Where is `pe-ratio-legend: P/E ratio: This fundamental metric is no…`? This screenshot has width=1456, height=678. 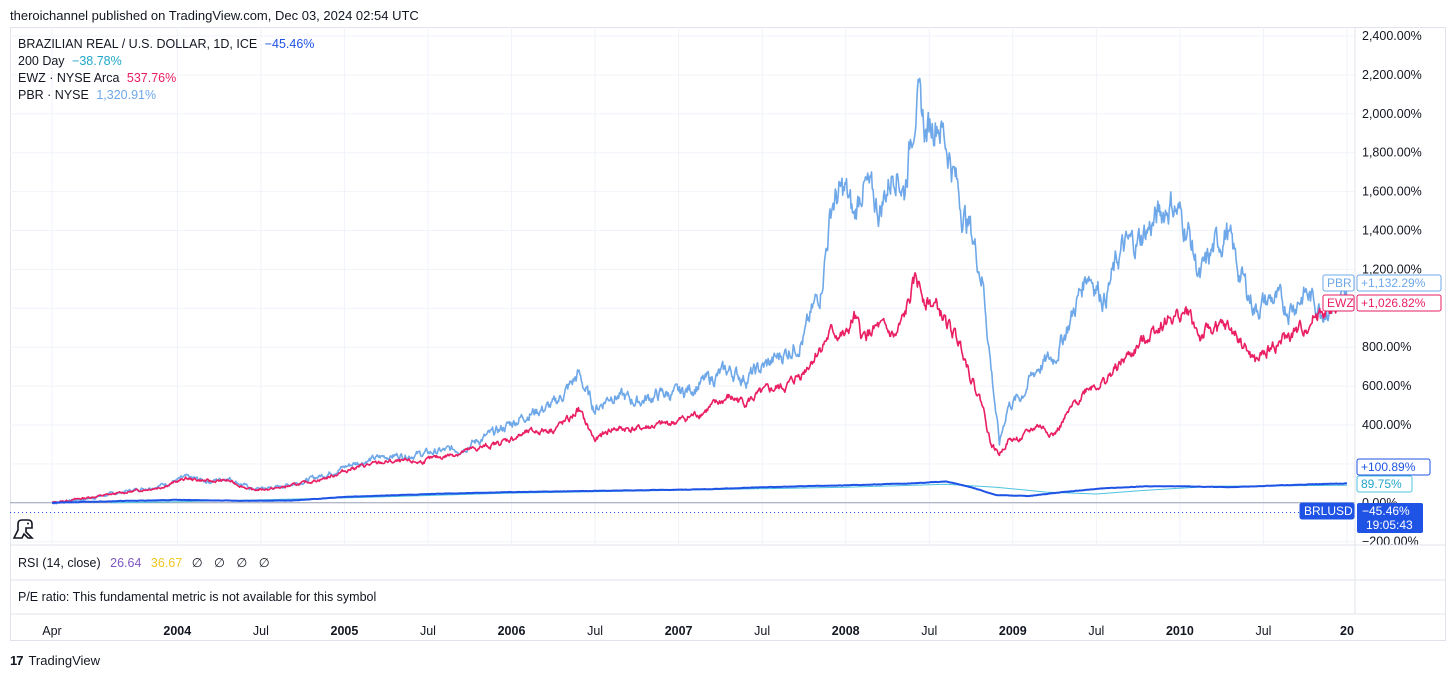
pe-ratio-legend: P/E ratio: This fundamental metric is no… is located at coordinates (197, 597).